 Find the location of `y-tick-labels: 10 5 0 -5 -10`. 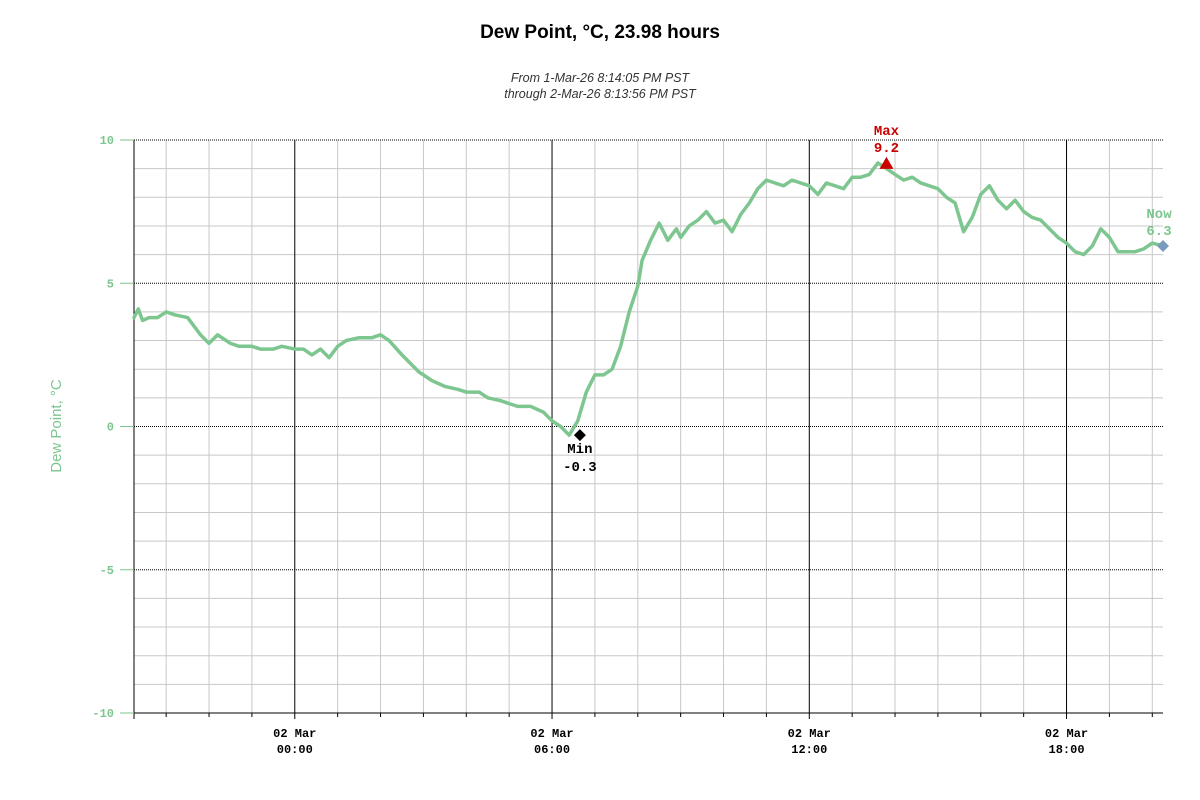

y-tick-labels: 10 5 0 -5 -10 is located at coordinates (113, 427).